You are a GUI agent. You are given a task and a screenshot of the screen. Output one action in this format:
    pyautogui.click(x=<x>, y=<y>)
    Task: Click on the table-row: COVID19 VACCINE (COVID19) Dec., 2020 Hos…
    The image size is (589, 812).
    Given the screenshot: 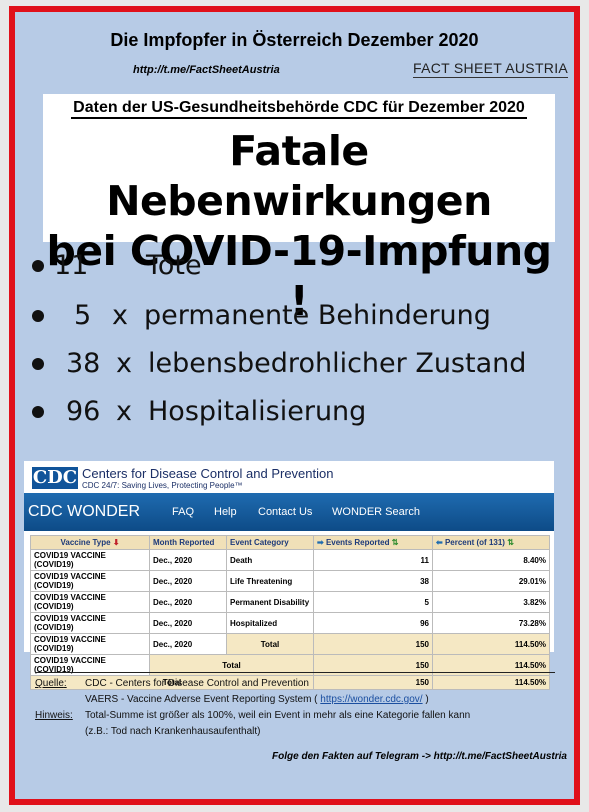 What is the action you would take?
    pyautogui.click(x=290, y=623)
    